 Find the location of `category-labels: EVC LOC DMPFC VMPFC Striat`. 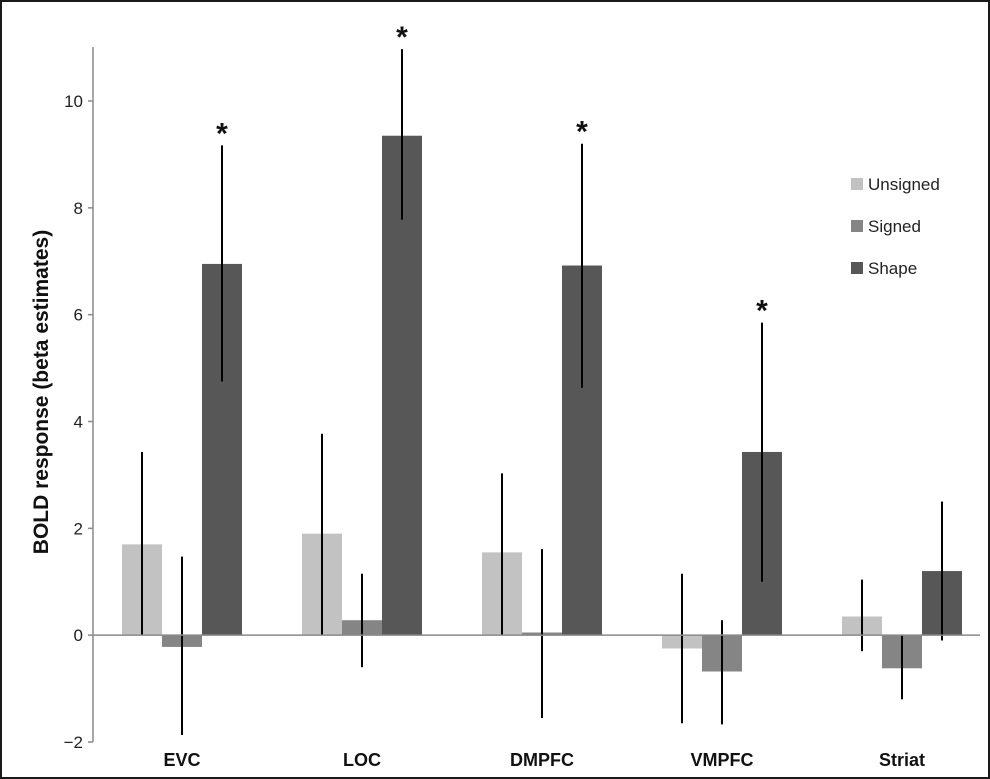

category-labels: EVC LOC DMPFC VMPFC Striat is located at coordinates (544, 760).